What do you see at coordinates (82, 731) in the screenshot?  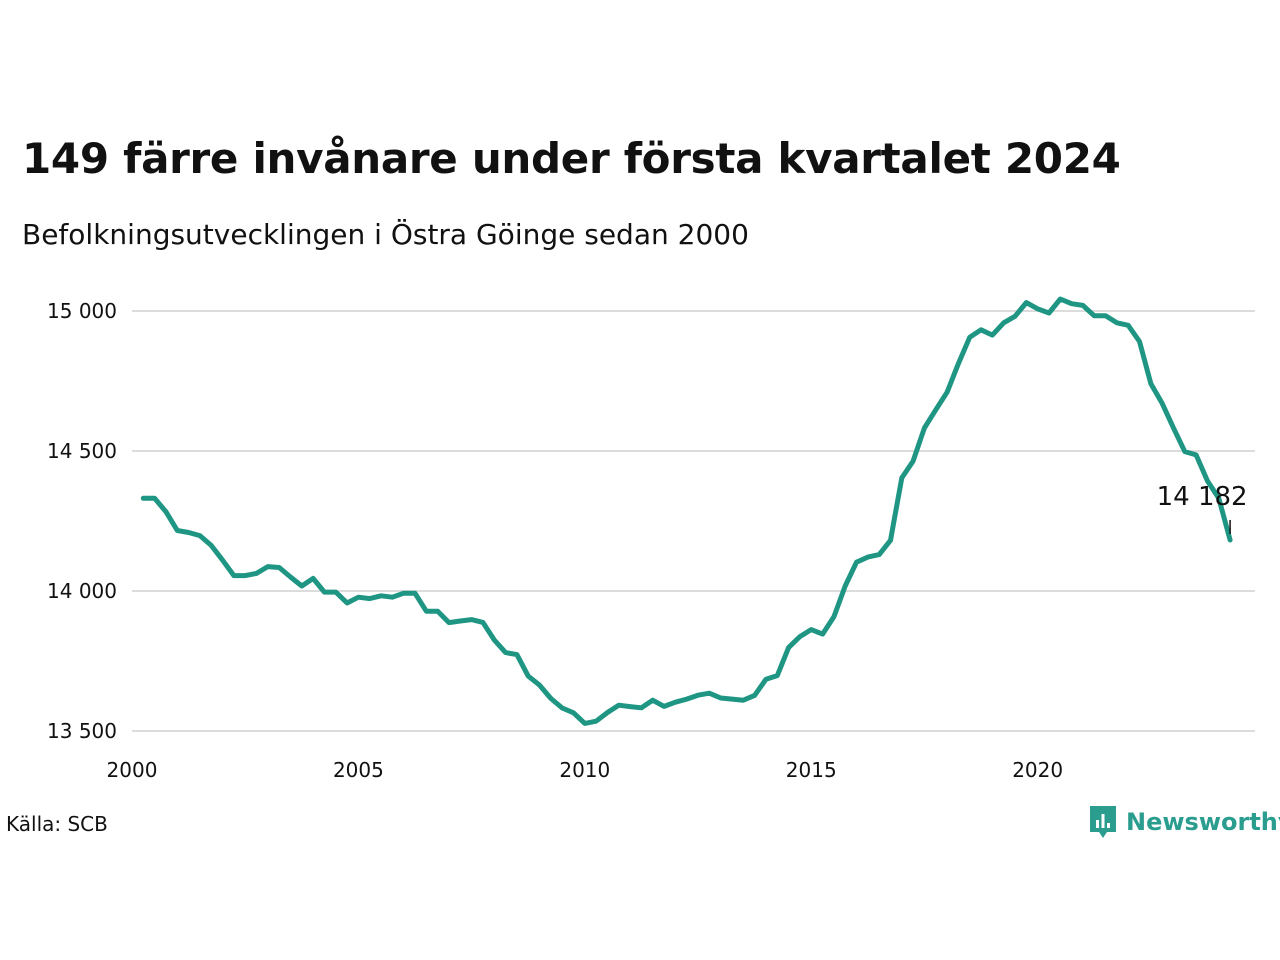 I see `y-tick-label: 13 500` at bounding box center [82, 731].